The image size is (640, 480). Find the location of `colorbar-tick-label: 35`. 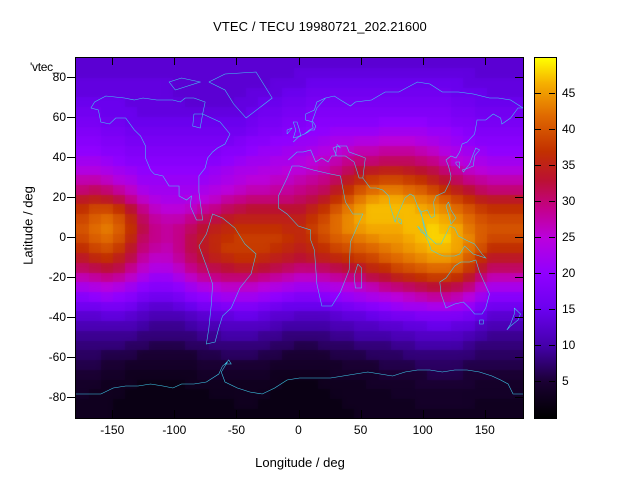

colorbar-tick-label: 35 is located at coordinates (569, 165).